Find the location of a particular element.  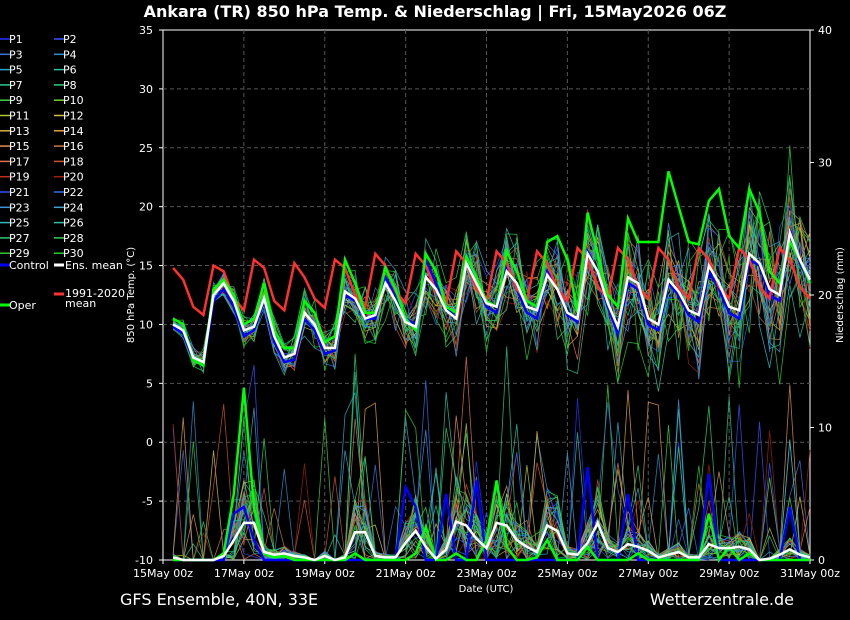

legend-label: P30 is located at coordinates (73, 253).